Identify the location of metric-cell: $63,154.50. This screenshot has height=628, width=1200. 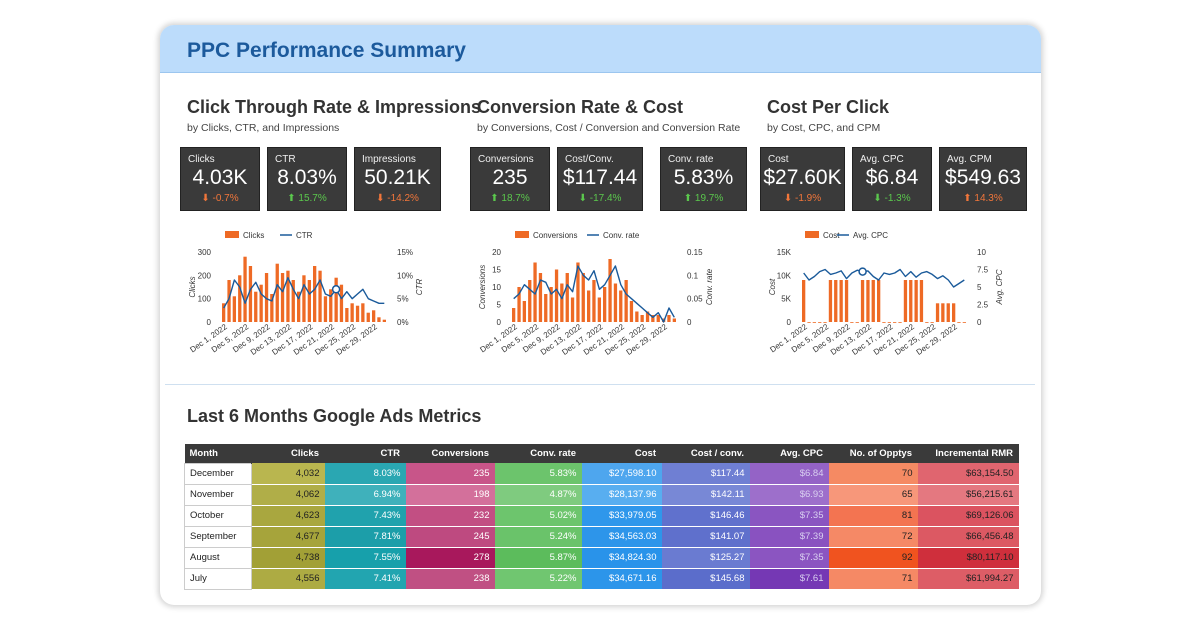
(968, 474).